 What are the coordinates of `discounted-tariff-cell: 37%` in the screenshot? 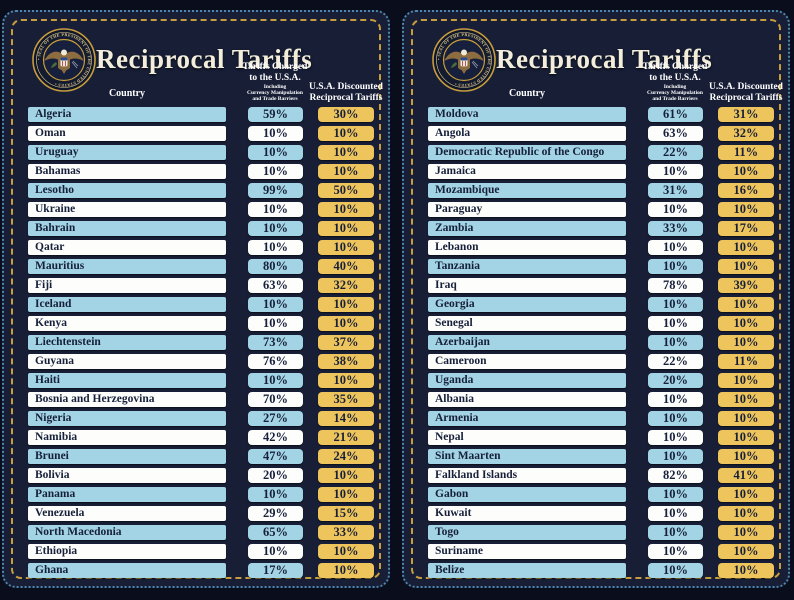 It's located at (346, 342).